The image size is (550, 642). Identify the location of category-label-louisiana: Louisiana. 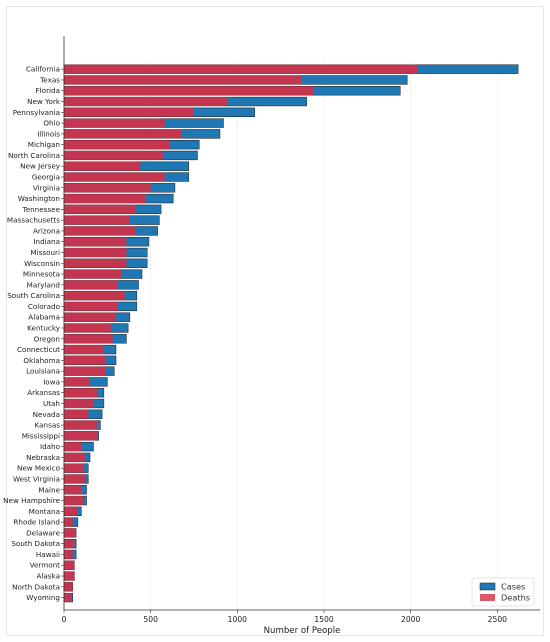
(43, 371).